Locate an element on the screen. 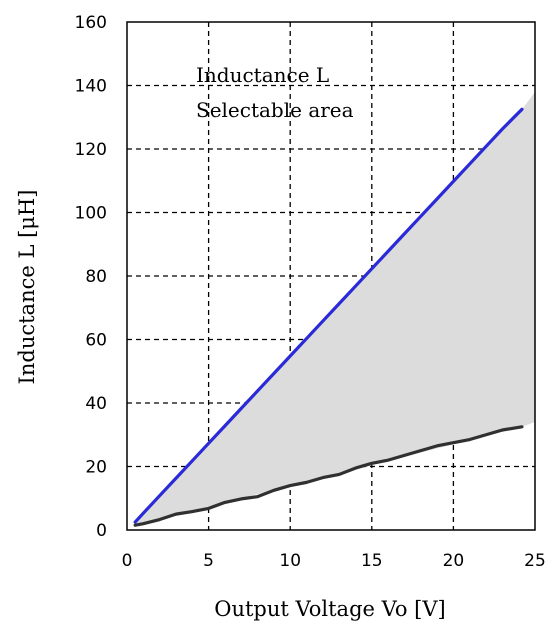 Image resolution: width=547 pixels, height=624 pixels. x-tick-label: 20 is located at coordinates (454, 561).